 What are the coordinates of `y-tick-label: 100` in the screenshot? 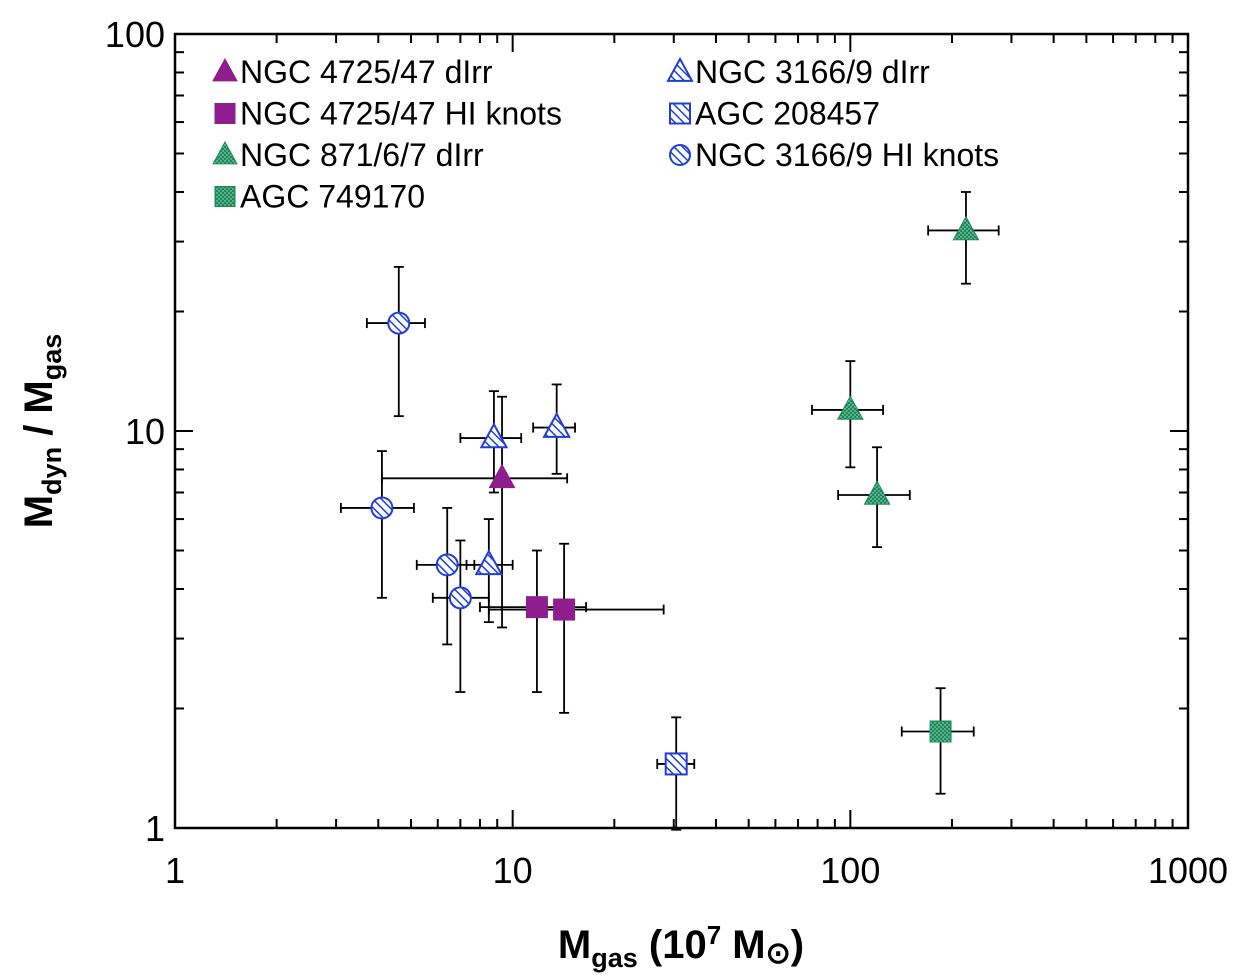 It's located at (135, 34).